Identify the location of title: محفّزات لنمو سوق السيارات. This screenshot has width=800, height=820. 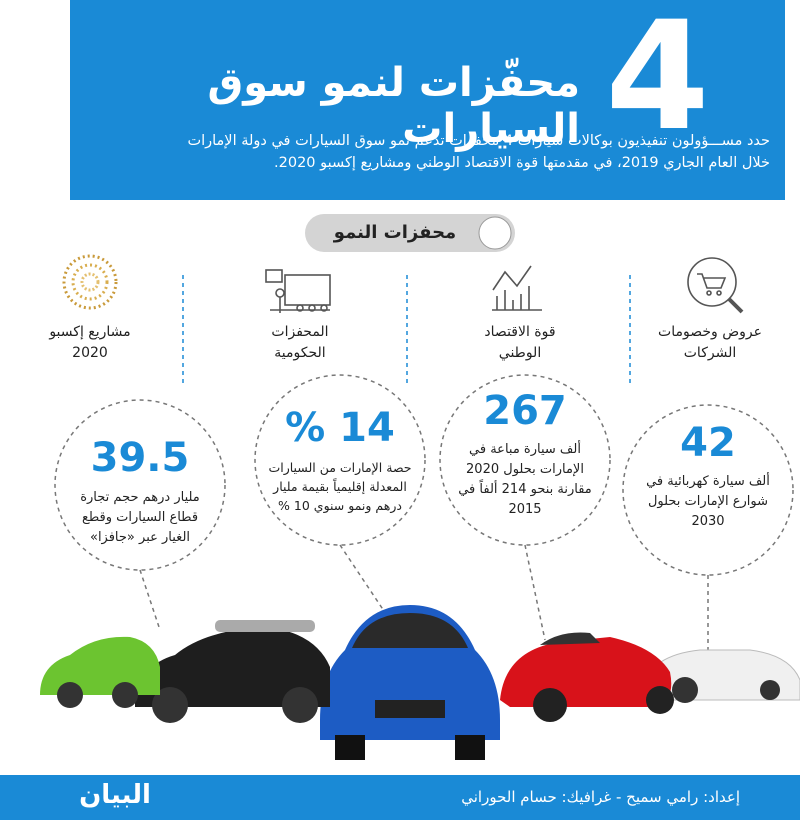
(393, 106).